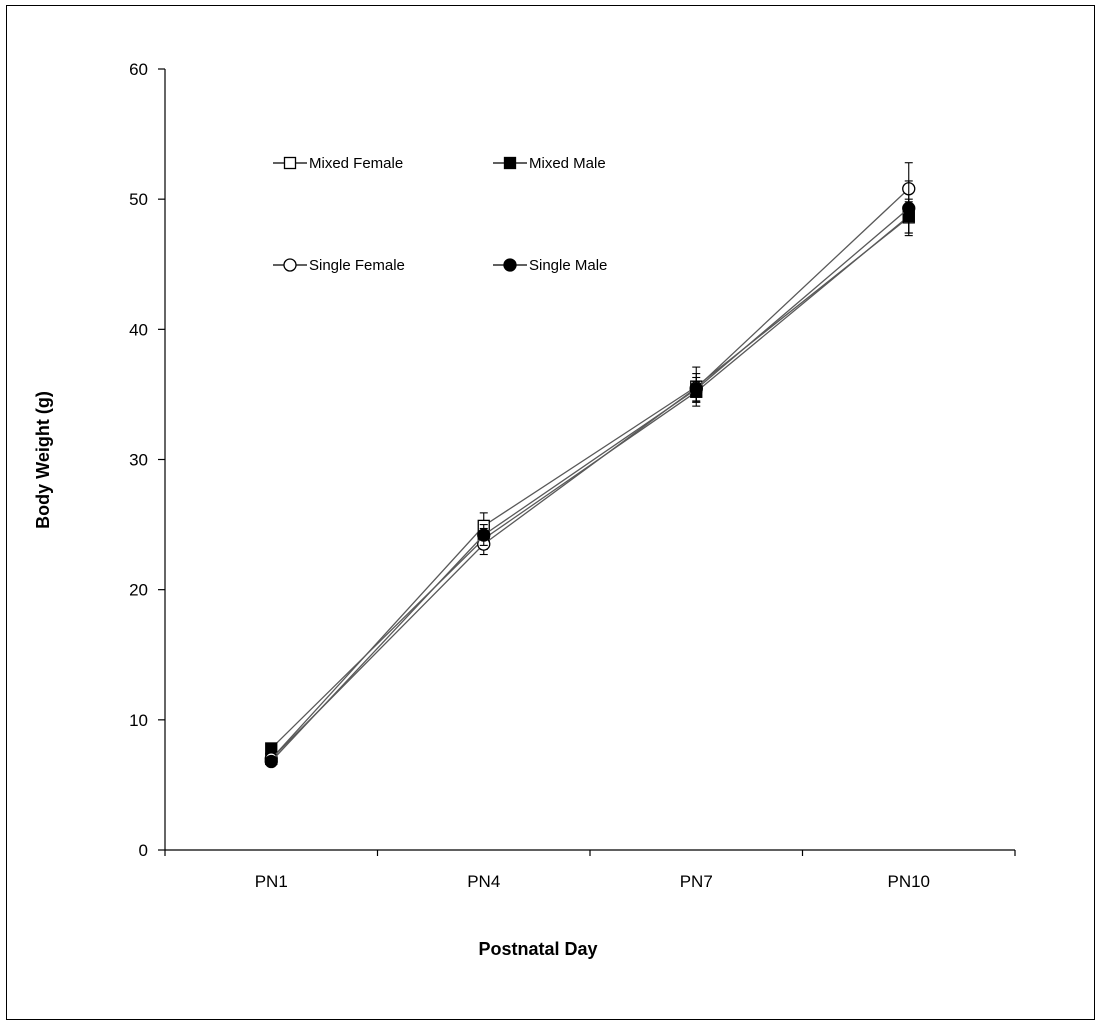 The height and width of the screenshot is (1028, 1103). I want to click on x-ticks: PN1 PN4 PN7 PN10, so click(590, 870).